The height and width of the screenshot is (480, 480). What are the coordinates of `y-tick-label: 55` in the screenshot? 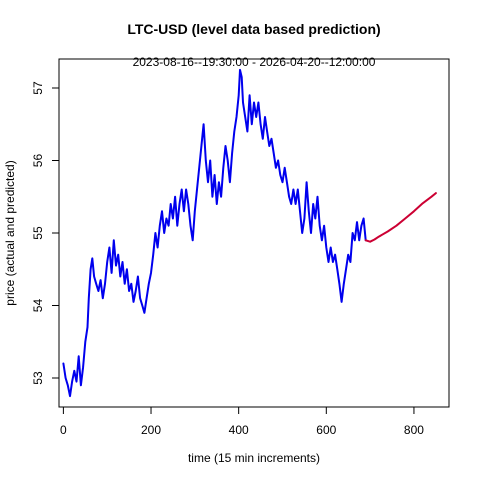 It's located at (38, 233).